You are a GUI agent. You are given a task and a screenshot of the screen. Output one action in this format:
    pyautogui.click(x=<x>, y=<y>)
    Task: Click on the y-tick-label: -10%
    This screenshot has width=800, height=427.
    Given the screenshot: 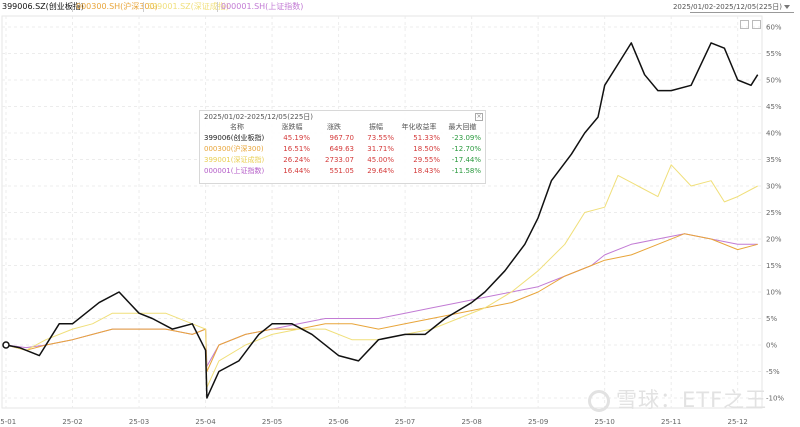 What is the action you would take?
    pyautogui.click(x=775, y=399)
    